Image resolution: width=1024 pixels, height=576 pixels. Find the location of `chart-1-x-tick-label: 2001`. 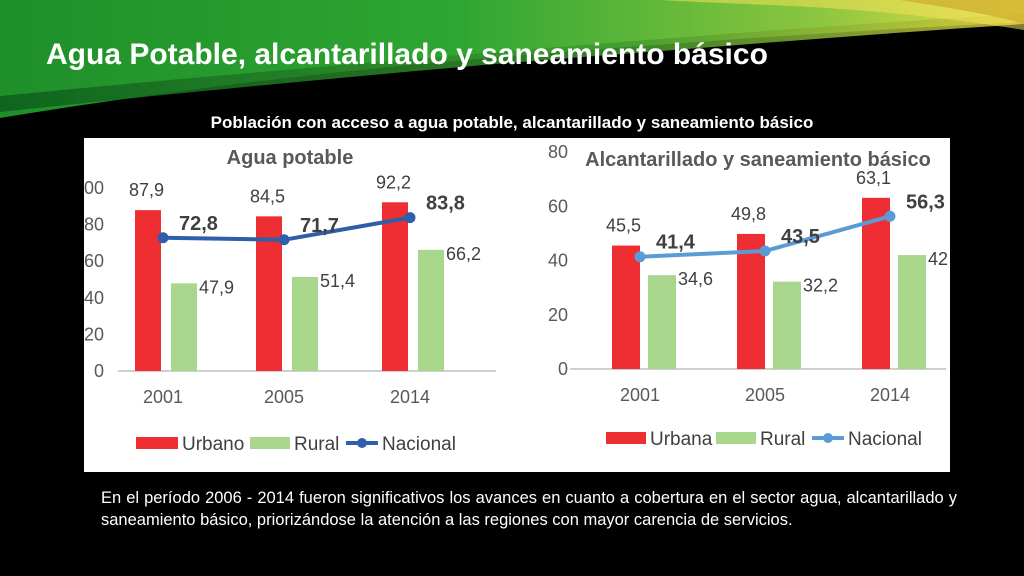

chart-1-x-tick-label: 2001 is located at coordinates (163, 397).